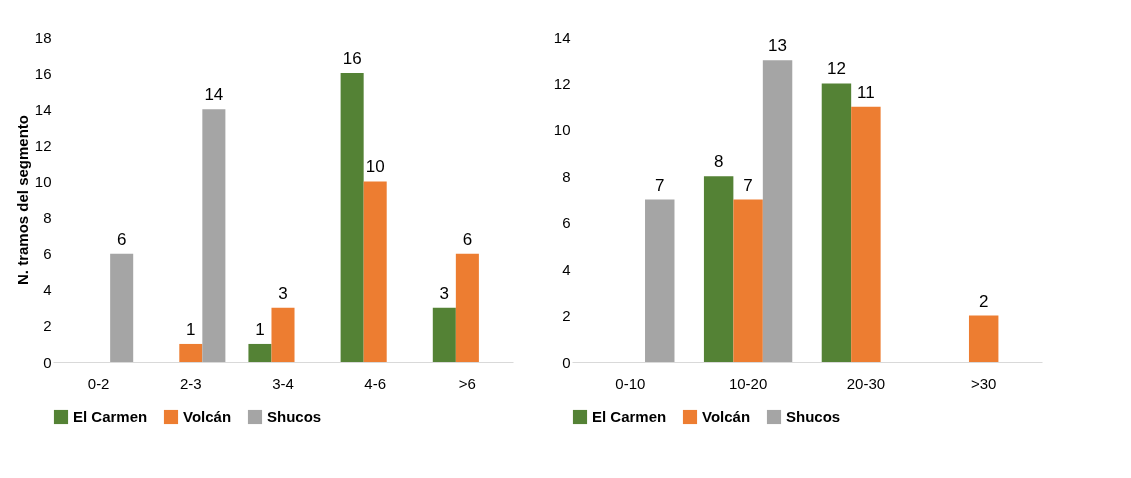  What do you see at coordinates (983, 301) in the screenshot?
I see `data-label: 2` at bounding box center [983, 301].